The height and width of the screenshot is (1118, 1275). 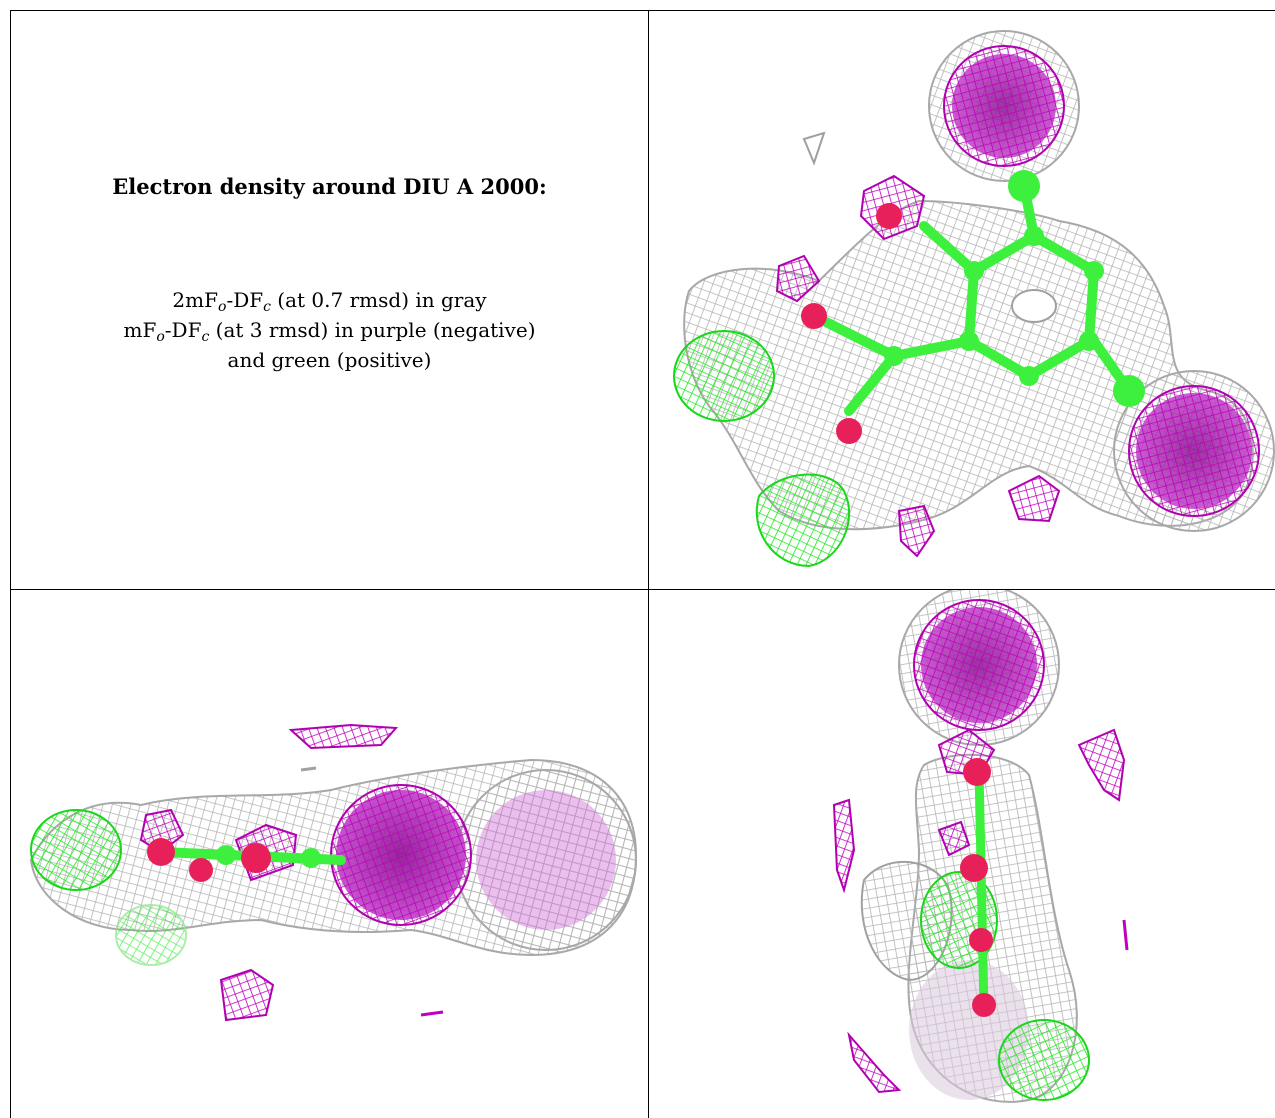 What do you see at coordinates (329, 186) in the screenshot?
I see `caption-title: Electron density around DIU A 2000:` at bounding box center [329, 186].